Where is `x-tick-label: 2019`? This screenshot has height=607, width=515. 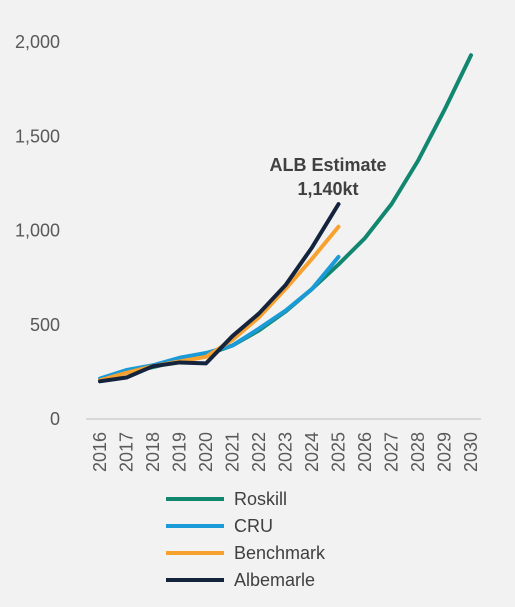
x-tick-label: 2019 is located at coordinates (180, 452).